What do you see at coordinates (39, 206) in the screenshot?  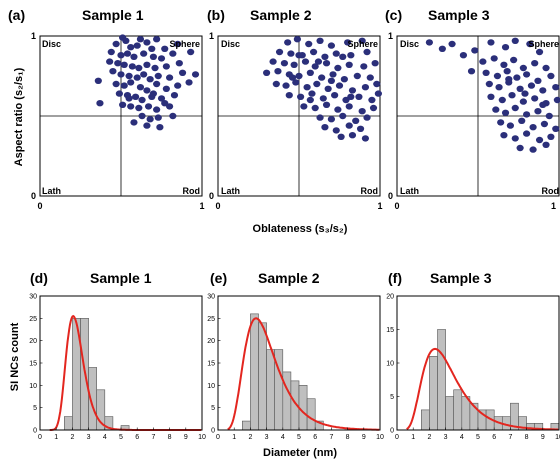 I see `x-tick-0-a: 0` at bounding box center [39, 206].